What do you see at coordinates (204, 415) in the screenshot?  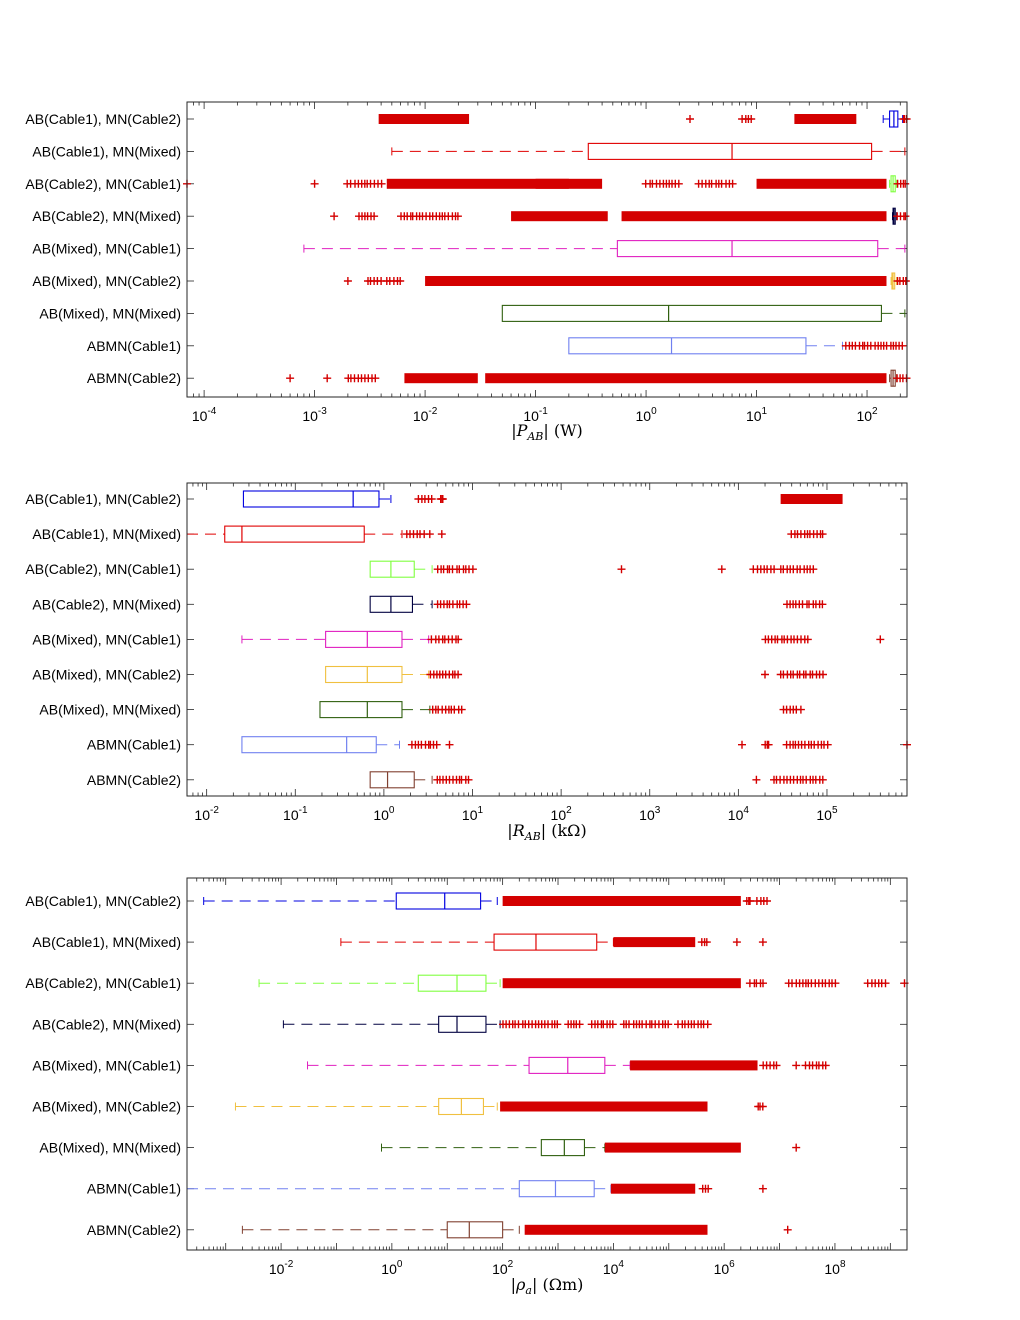 I see `x-tick-label: 10⁻⁴` at bounding box center [204, 415].